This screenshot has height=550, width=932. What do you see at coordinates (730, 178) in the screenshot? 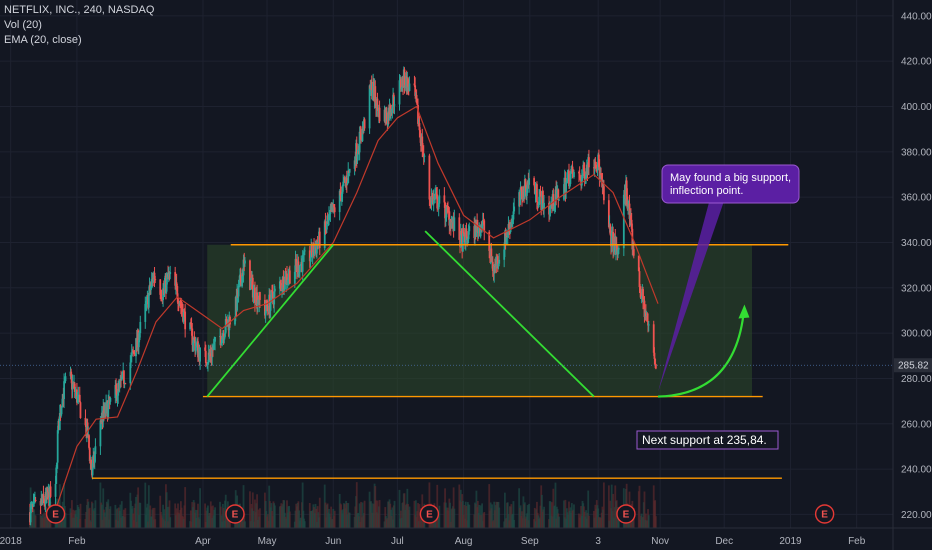
I see `callout-text-1: May found a big support,` at bounding box center [730, 178].